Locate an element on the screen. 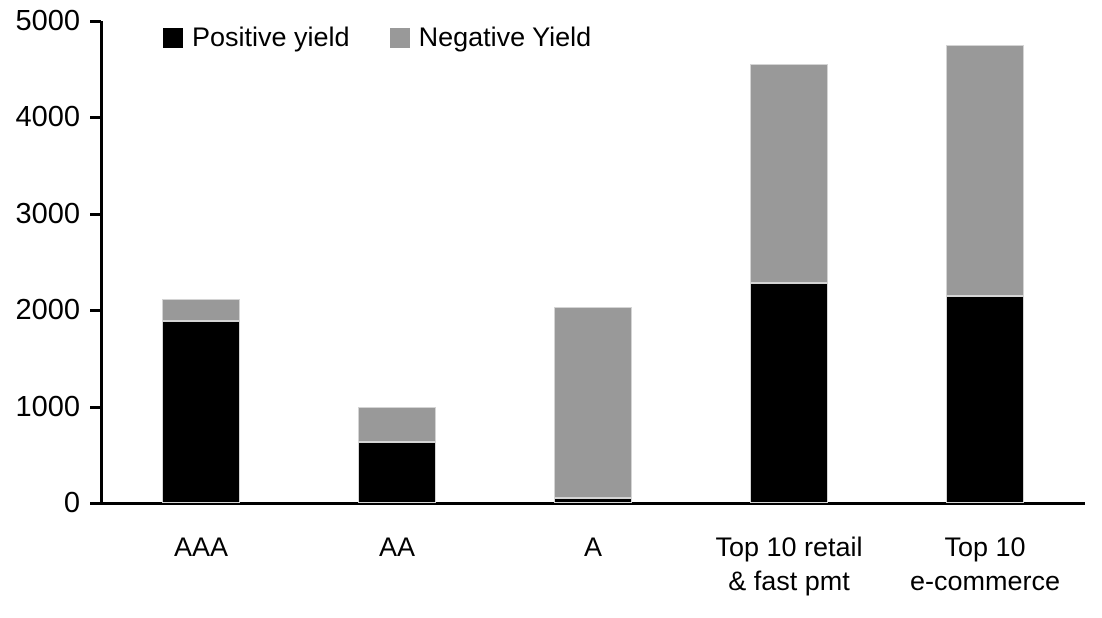 Image resolution: width=1102 pixels, height=618 pixels. legend-item-positive-yield: Positive yield is located at coordinates (256, 37).